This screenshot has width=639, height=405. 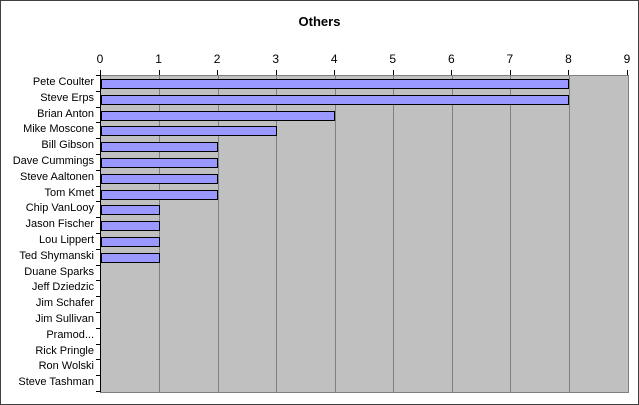 What do you see at coordinates (65, 113) in the screenshot?
I see `category-label: Brian Anton` at bounding box center [65, 113].